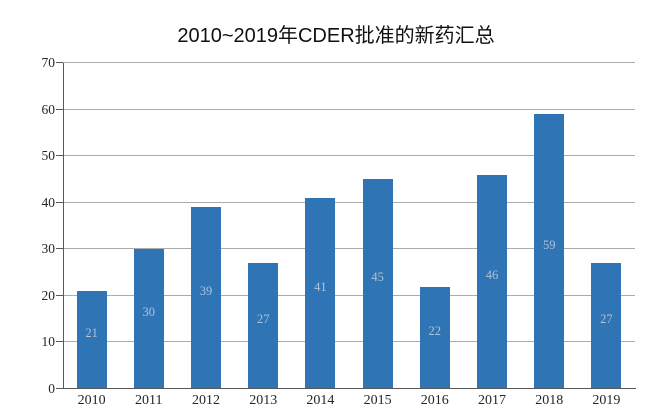 The height and width of the screenshot is (420, 672). What do you see at coordinates (48, 109) in the screenshot?
I see `y-axis-tick-label: 60` at bounding box center [48, 109].